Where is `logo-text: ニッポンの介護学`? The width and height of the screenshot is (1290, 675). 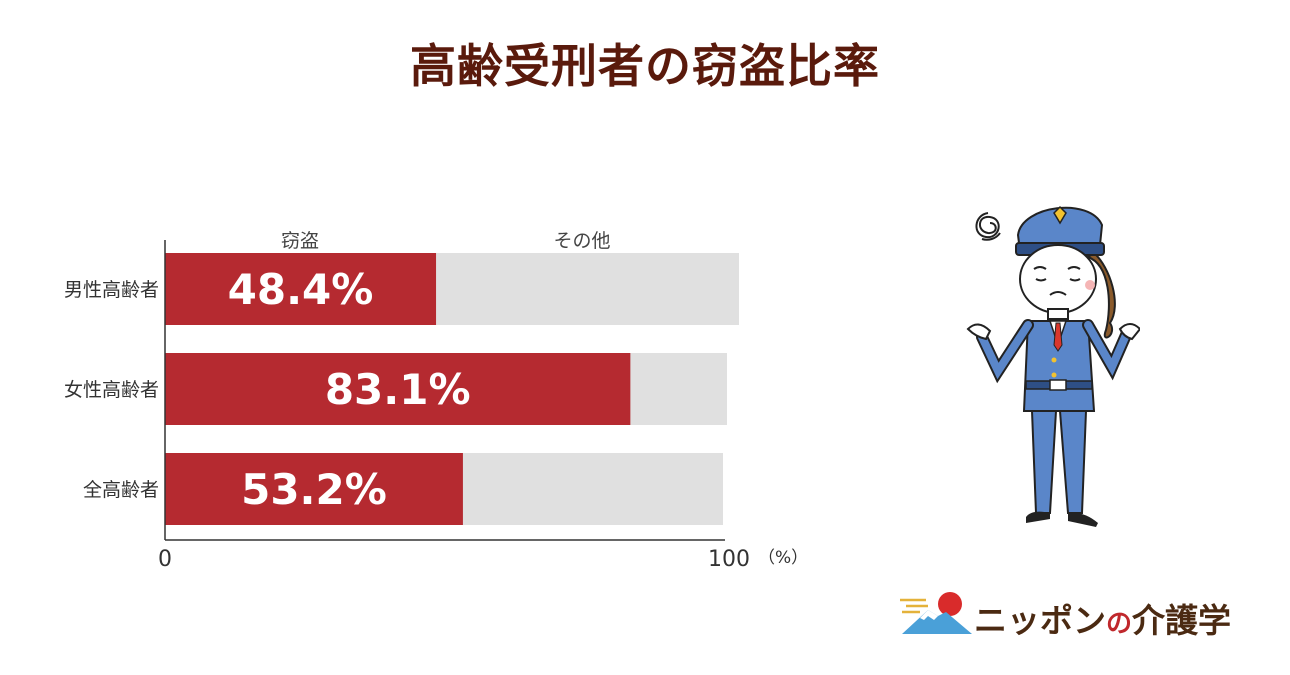
logo-text: ニッポンの介護学 is located at coordinates (1103, 620).